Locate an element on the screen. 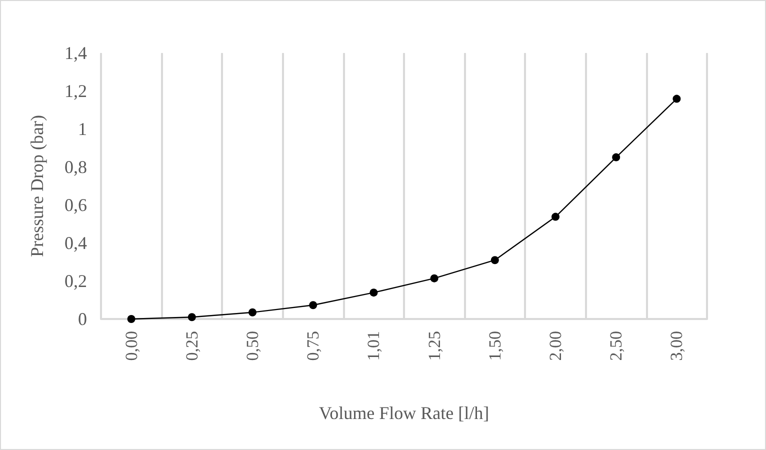  y-tick-label: 1 is located at coordinates (82, 129).